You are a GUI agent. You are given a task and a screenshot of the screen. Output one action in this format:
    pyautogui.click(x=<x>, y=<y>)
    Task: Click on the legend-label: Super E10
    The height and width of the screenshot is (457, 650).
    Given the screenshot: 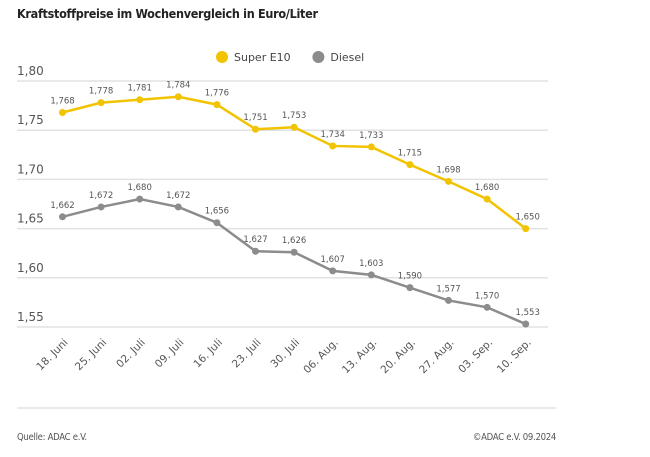 What is the action you would take?
    pyautogui.click(x=262, y=57)
    